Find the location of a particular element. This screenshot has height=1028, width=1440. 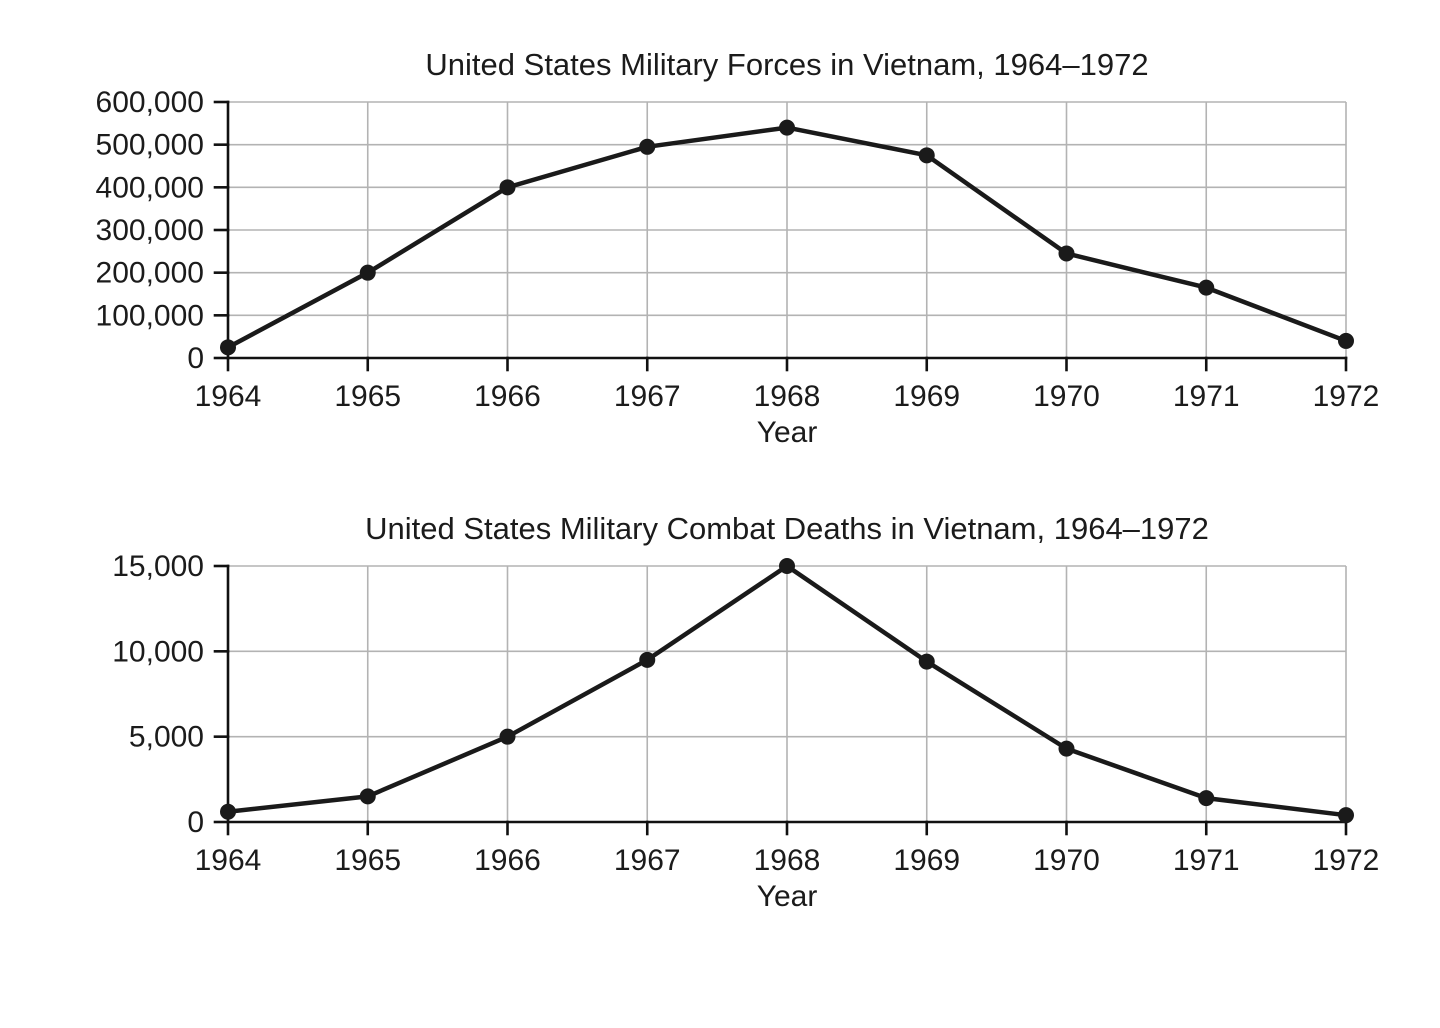

svg-text: 300,000 is located at coordinates (150, 230).